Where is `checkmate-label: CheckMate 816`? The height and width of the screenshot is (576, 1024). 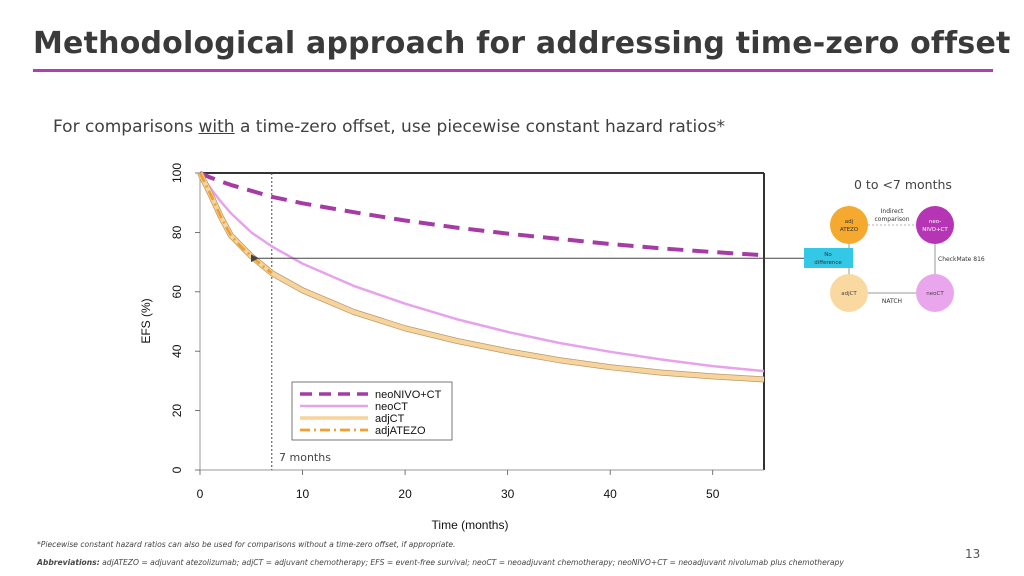 checkmate-label: CheckMate 816 is located at coordinates (961, 259).